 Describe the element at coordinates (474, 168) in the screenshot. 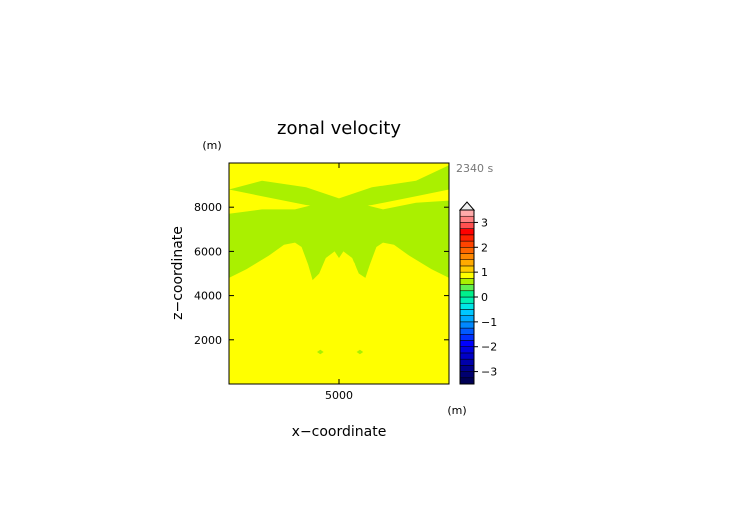

I see `time-label: 2340 s` at that location.